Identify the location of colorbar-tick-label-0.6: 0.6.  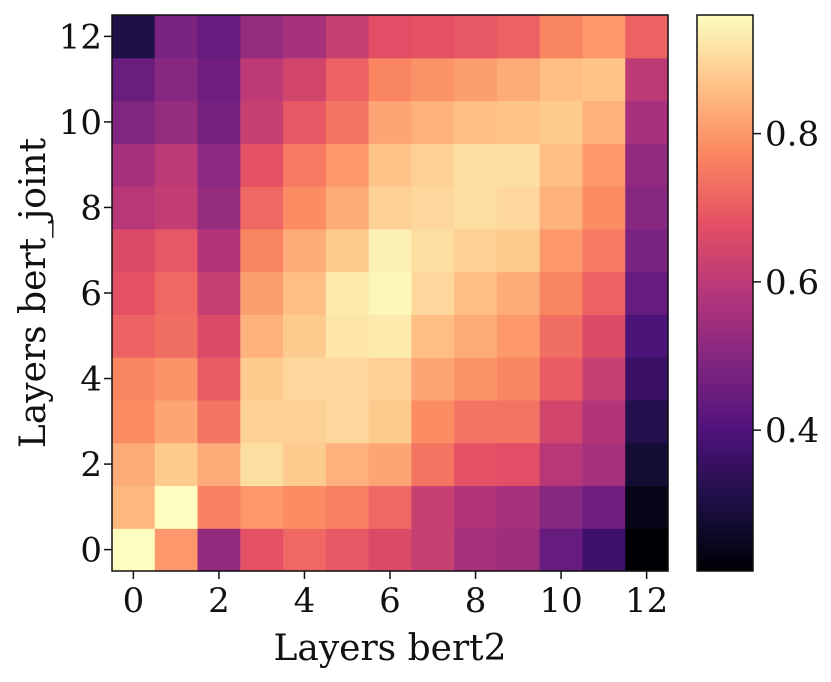
(792, 283).